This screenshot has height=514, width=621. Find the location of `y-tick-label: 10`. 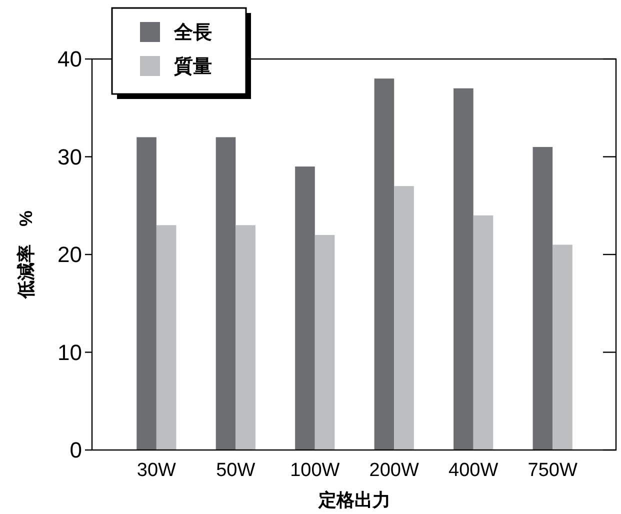

y-tick-label: 10 is located at coordinates (70, 352).